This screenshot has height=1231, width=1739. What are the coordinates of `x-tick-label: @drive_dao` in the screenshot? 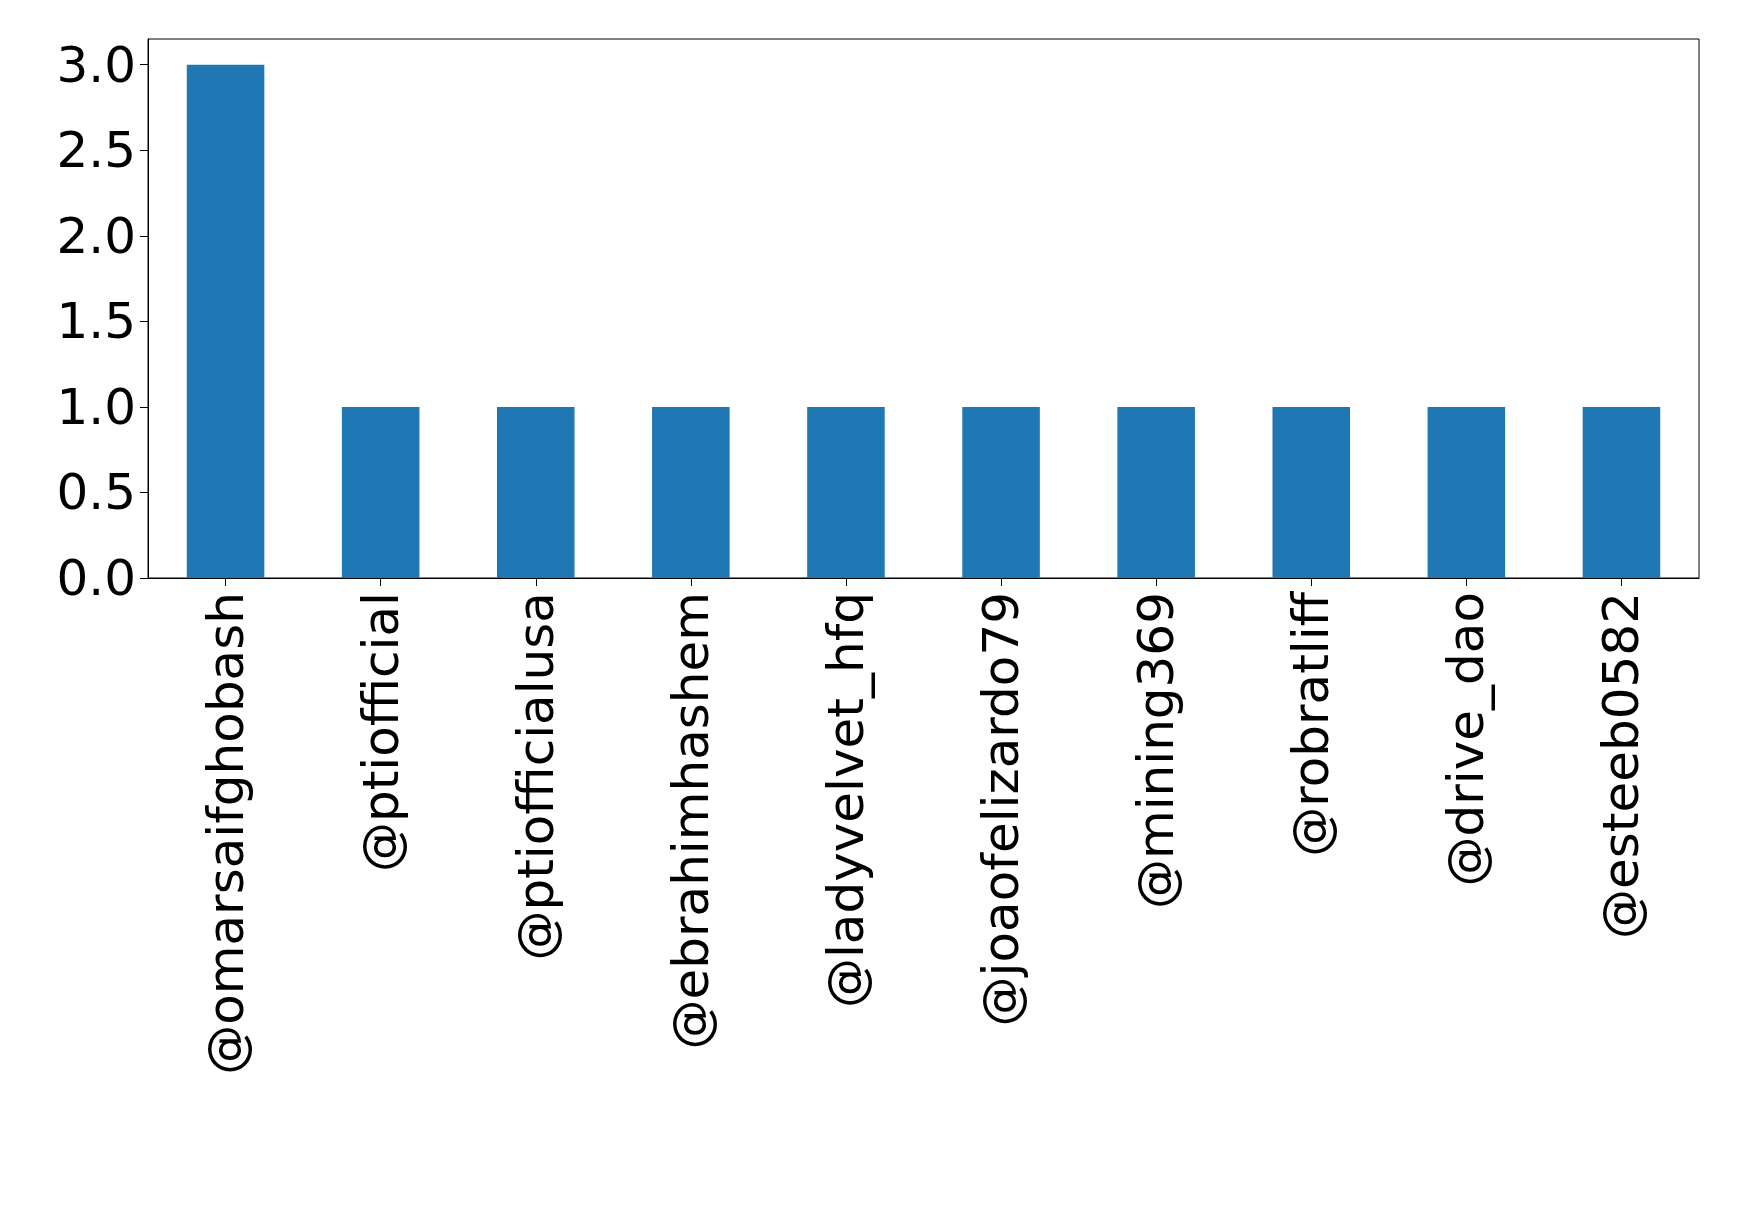 It's located at (1466, 739).